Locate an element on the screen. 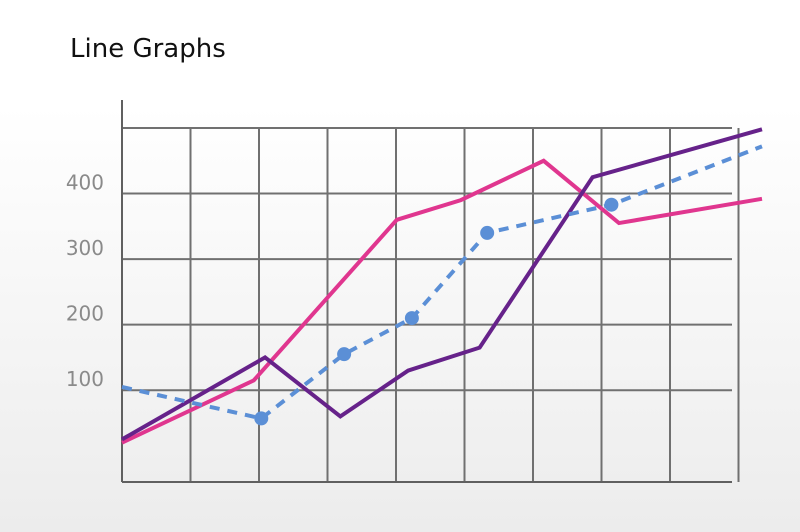 The height and width of the screenshot is (532, 800). y-tick-label: 100 is located at coordinates (85, 379).